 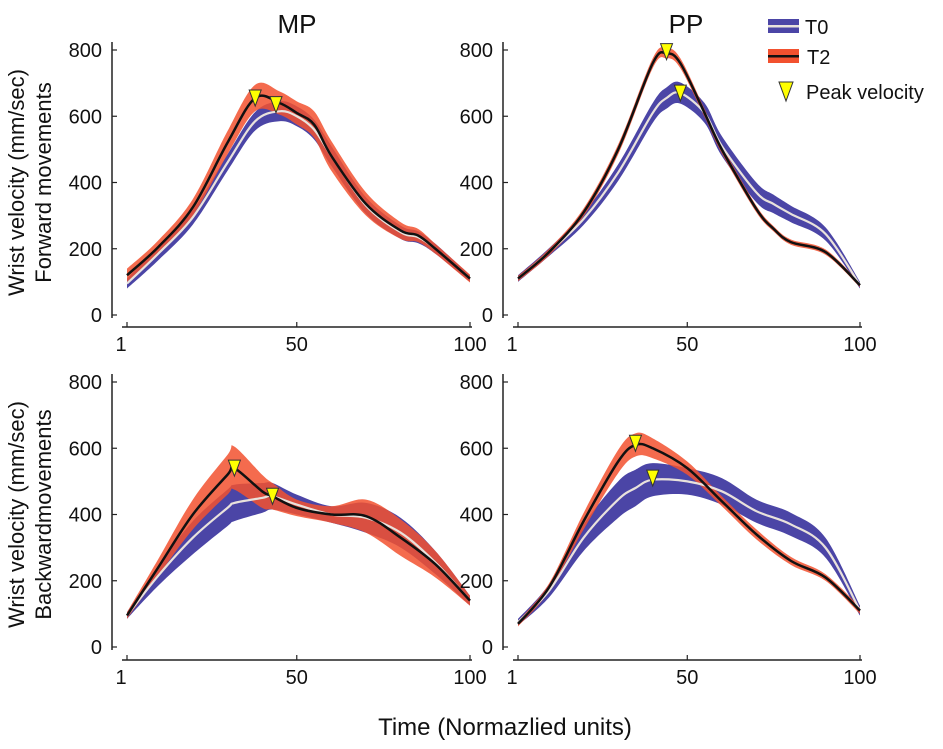 I want to click on x-axis-label: Time (Normazlied units), so click(x=505, y=727).